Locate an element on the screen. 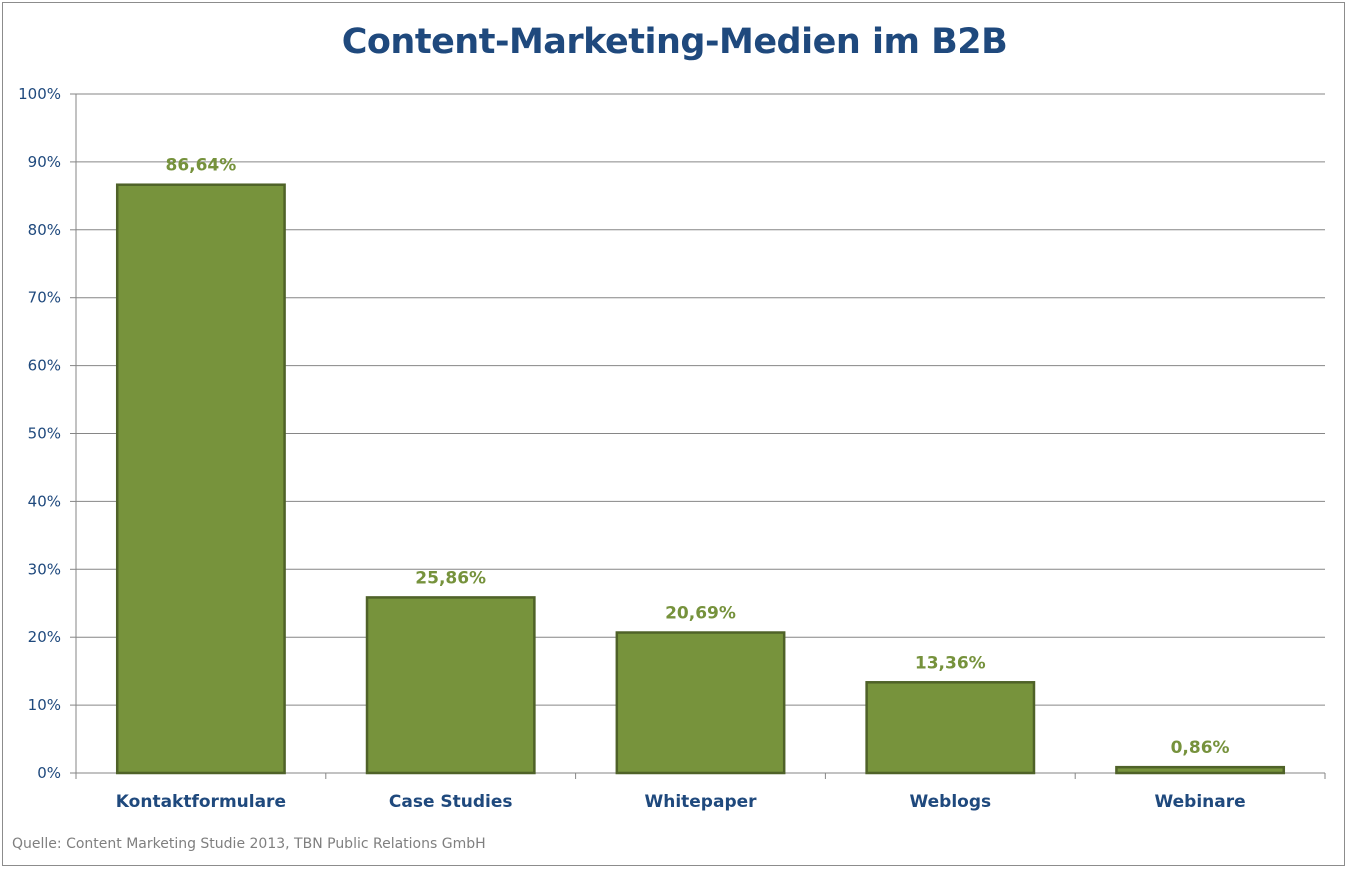 The image size is (1349, 870). y-tick-label: 20% is located at coordinates (44, 637).